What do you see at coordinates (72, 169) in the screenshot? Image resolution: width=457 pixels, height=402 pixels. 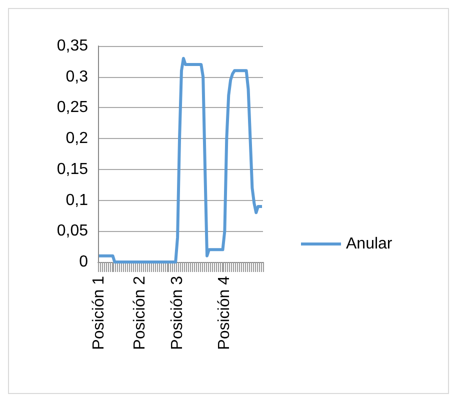 I see `y-tick-label: 0,15` at bounding box center [72, 169].